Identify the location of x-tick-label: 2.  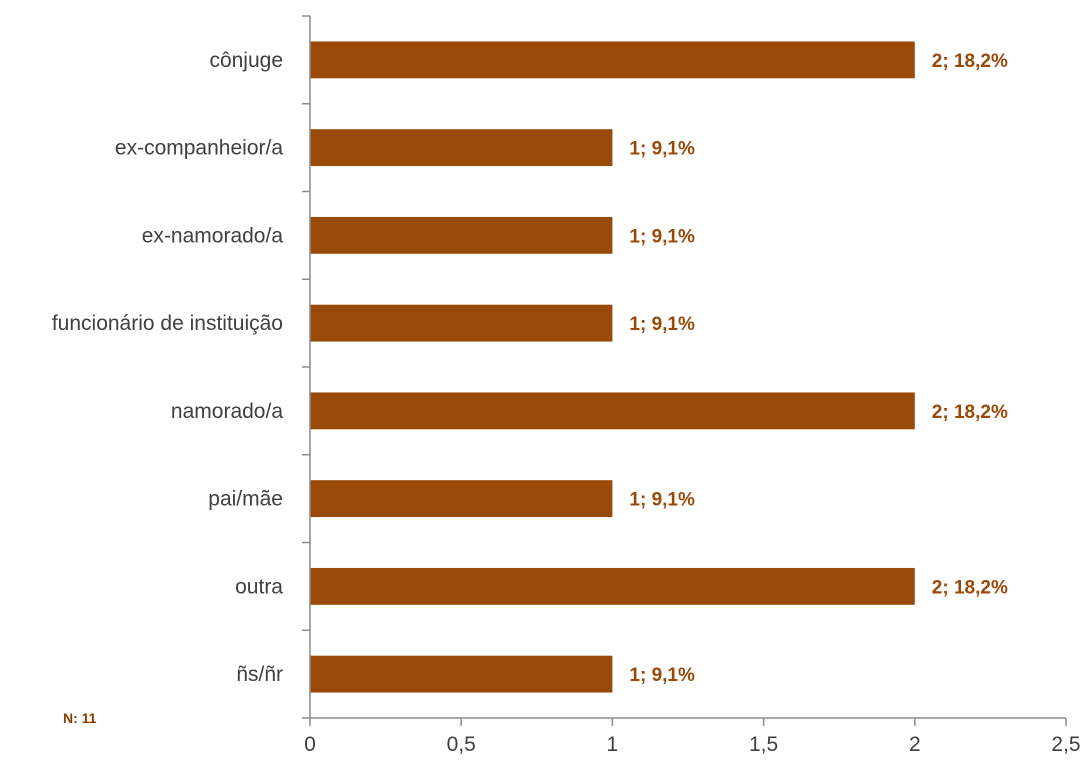
(915, 744).